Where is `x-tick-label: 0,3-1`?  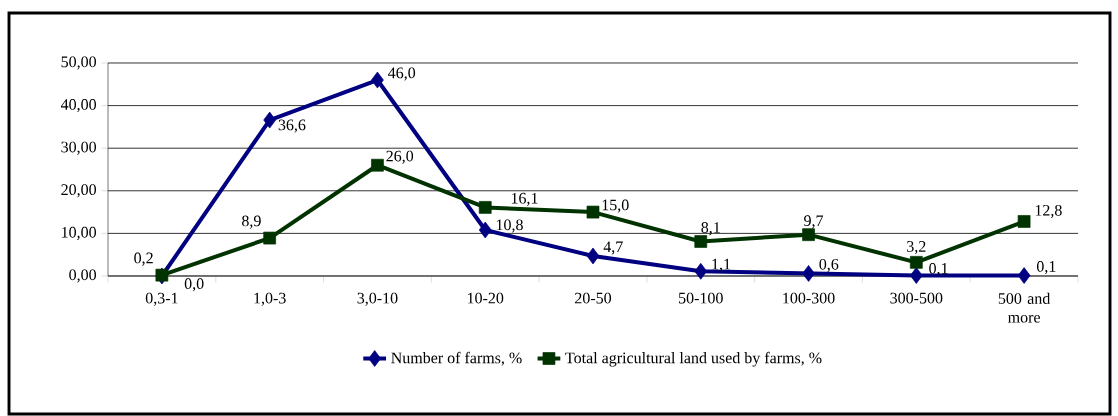 x-tick-label: 0,3-1 is located at coordinates (161, 299).